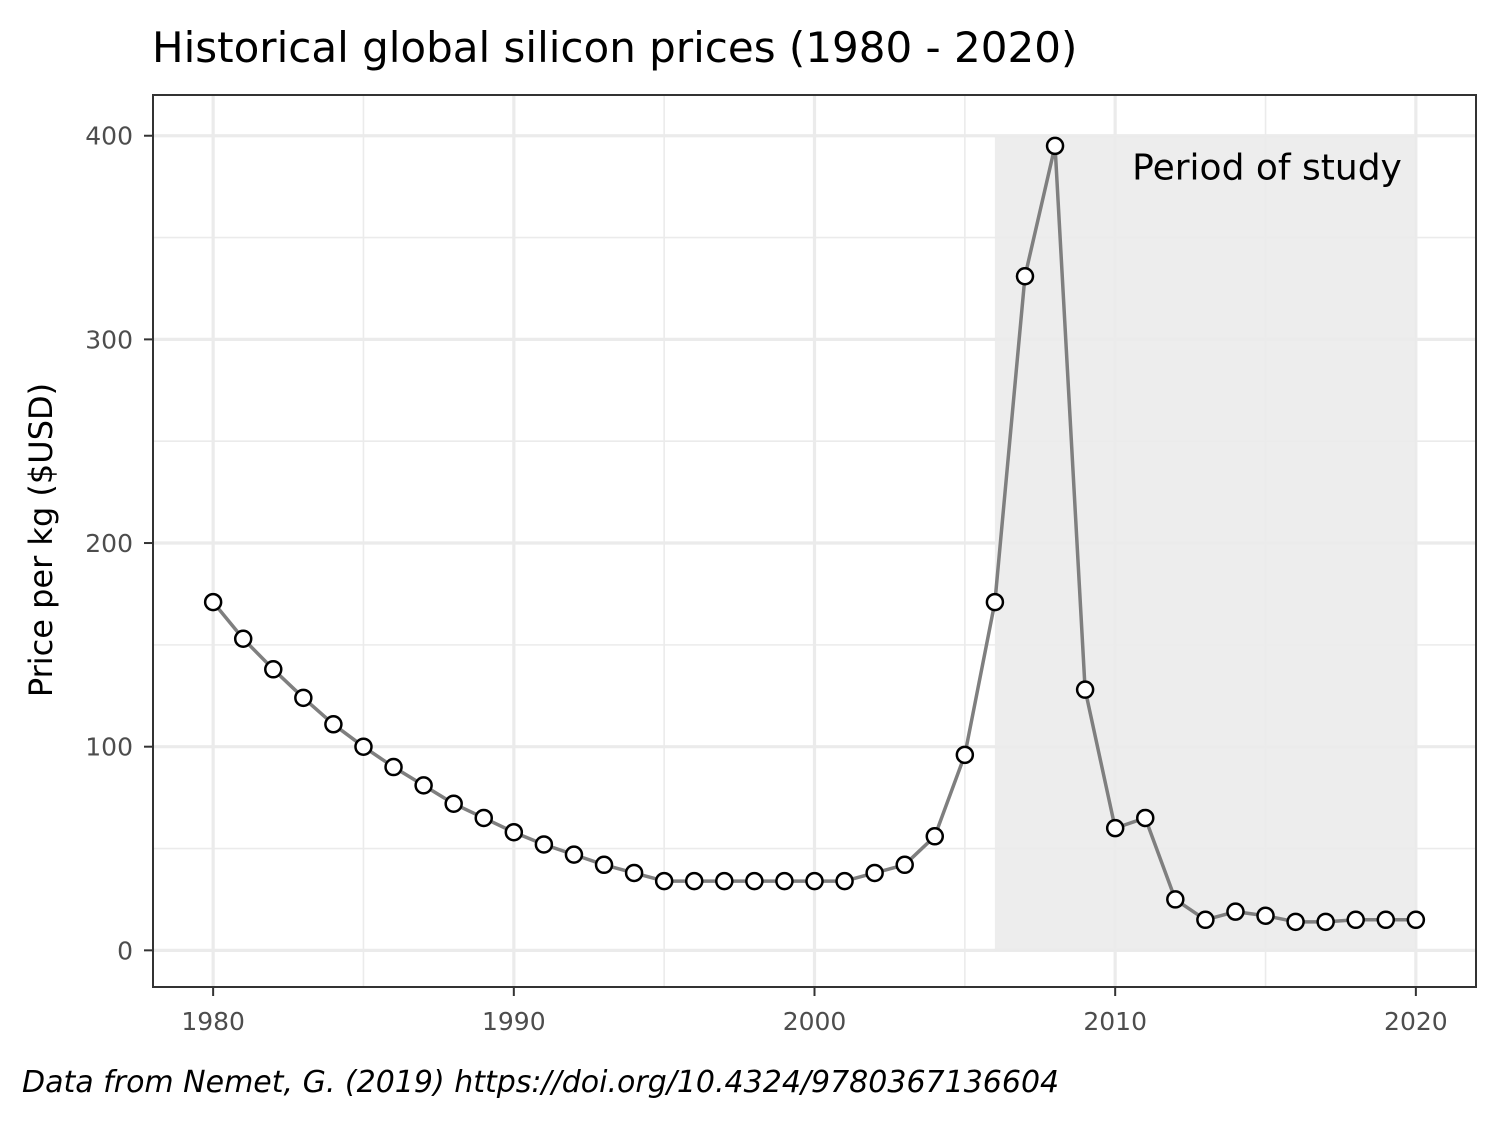  Describe the element at coordinates (41, 540) in the screenshot. I see `y-axis-label: Price per kg ($USD)` at that location.